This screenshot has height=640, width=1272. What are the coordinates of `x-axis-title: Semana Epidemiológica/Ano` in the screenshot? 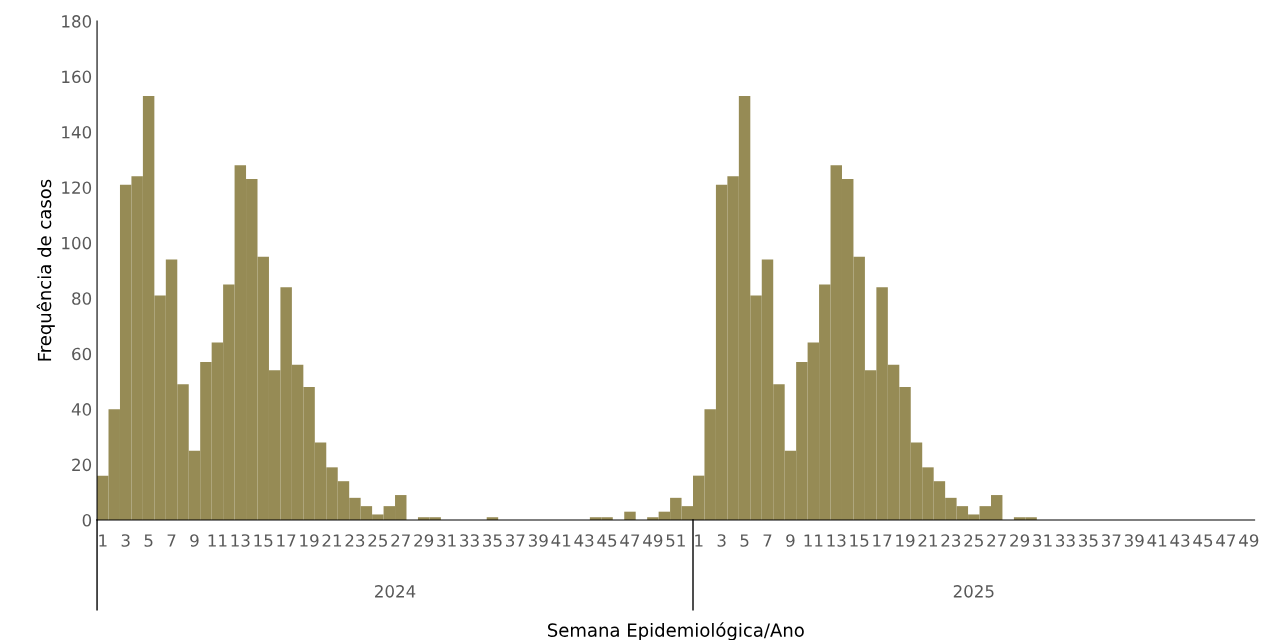 It's located at (675, 631).